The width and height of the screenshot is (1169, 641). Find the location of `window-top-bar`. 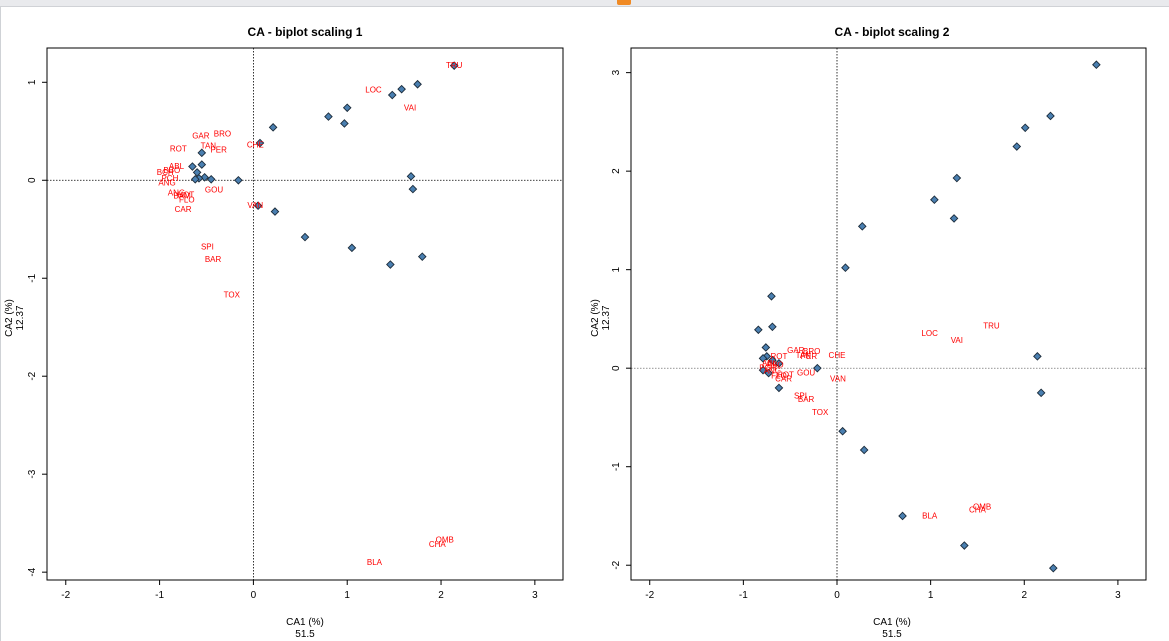

window-top-bar is located at coordinates (584, 3).